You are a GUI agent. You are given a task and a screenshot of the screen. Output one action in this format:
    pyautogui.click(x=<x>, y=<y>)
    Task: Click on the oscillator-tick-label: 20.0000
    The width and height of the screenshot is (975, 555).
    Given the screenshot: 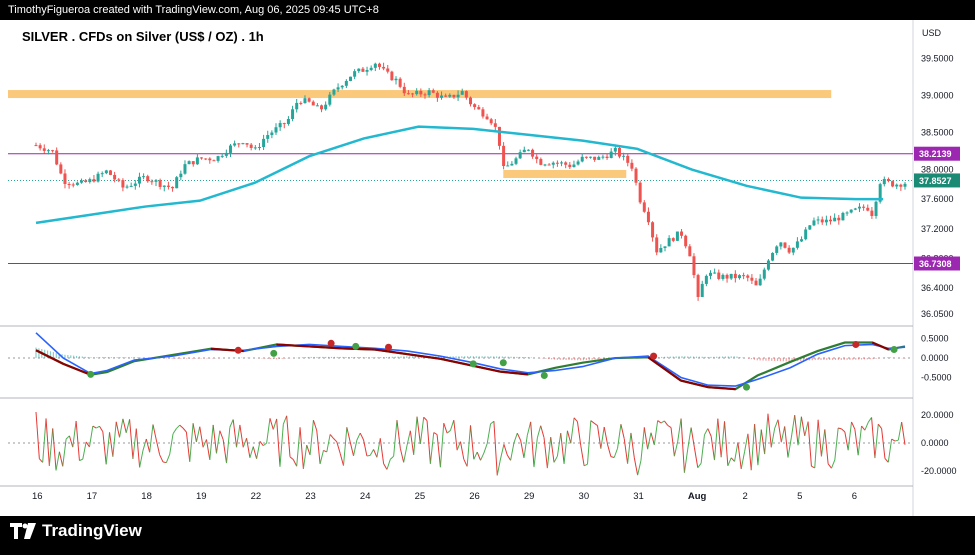 What is the action you would take?
    pyautogui.click(x=937, y=415)
    